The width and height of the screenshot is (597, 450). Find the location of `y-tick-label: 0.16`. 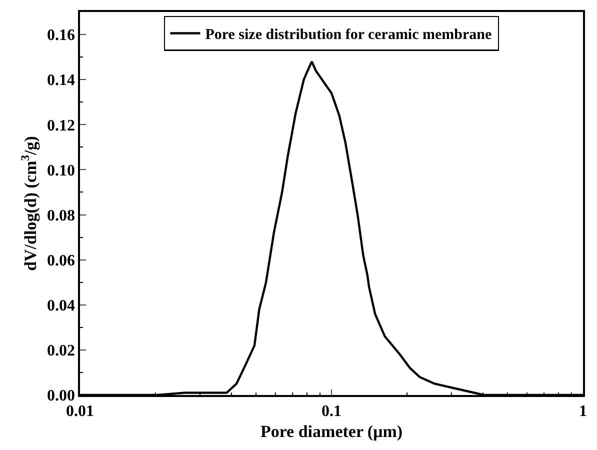

y-tick-label: 0.16 is located at coordinates (61, 35).